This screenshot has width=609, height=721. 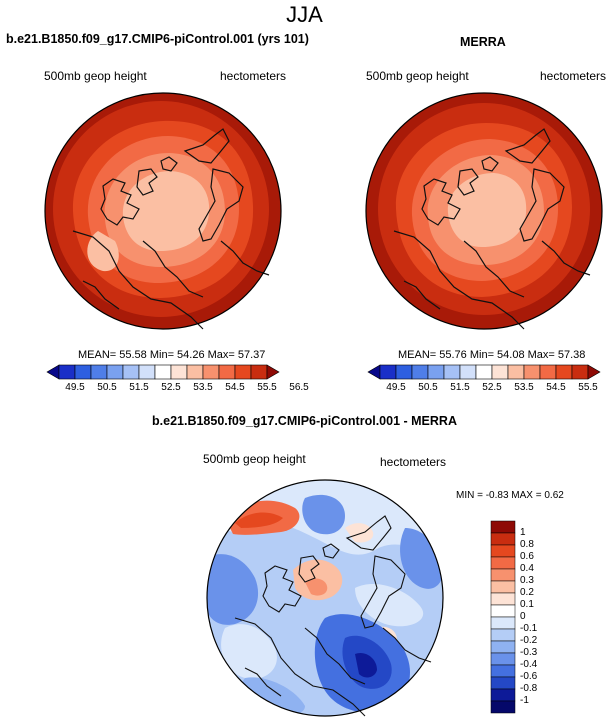 I want to click on right-units-label: hectometers, so click(x=573, y=76).